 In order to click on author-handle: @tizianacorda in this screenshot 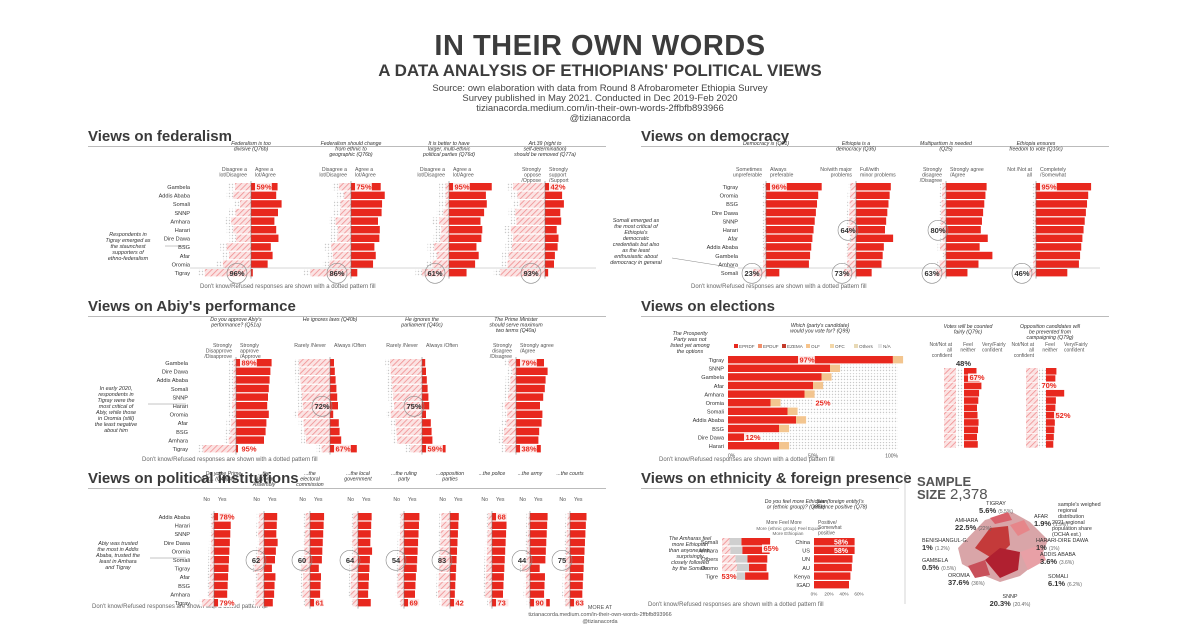, I will do `click(600, 118)`.